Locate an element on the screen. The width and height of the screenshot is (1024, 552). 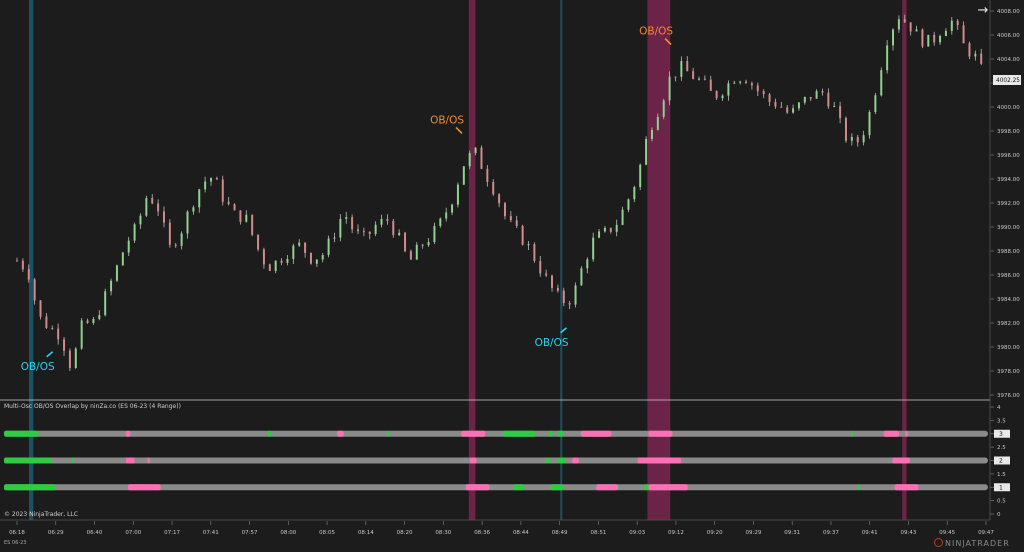
signal-text-1: OB/OS is located at coordinates (447, 120).